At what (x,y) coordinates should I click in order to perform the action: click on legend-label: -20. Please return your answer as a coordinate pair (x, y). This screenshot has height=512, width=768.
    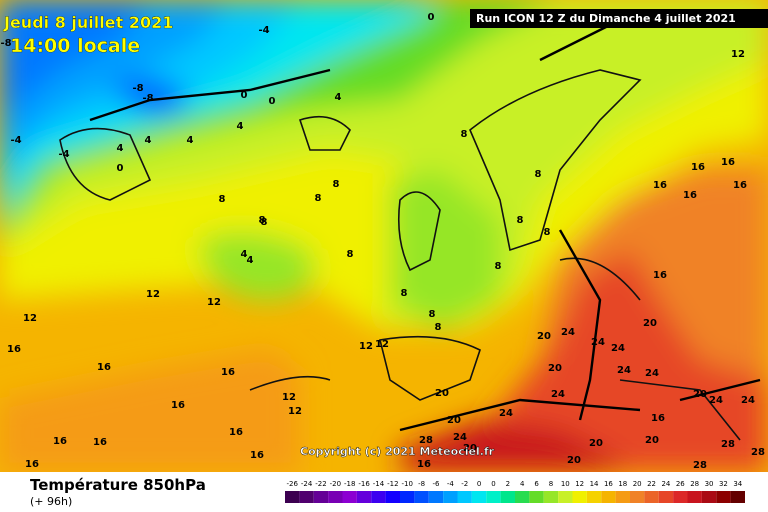
    Looking at the image, I should click on (335, 484).